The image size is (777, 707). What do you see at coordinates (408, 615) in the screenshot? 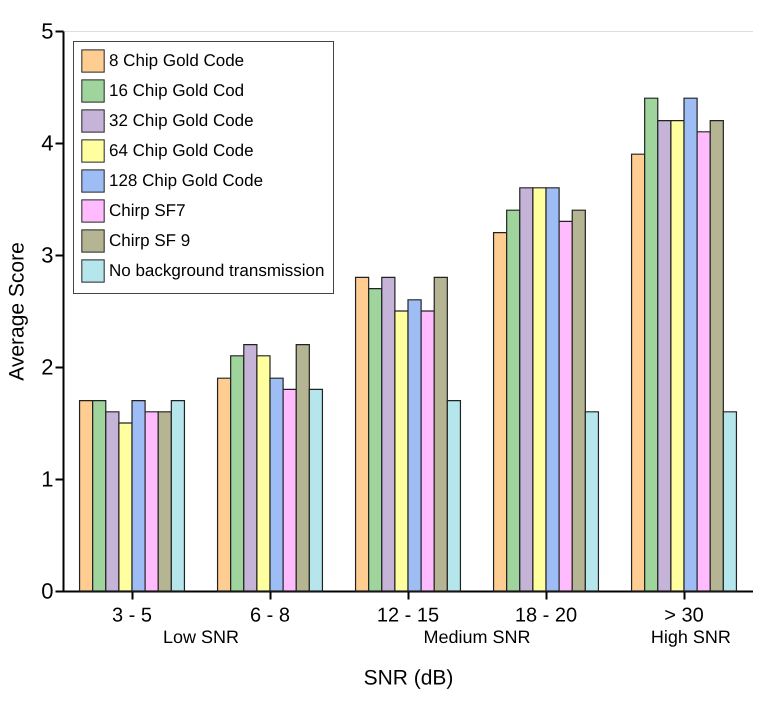
I see `x-tick-label: 12 - 15` at bounding box center [408, 615].